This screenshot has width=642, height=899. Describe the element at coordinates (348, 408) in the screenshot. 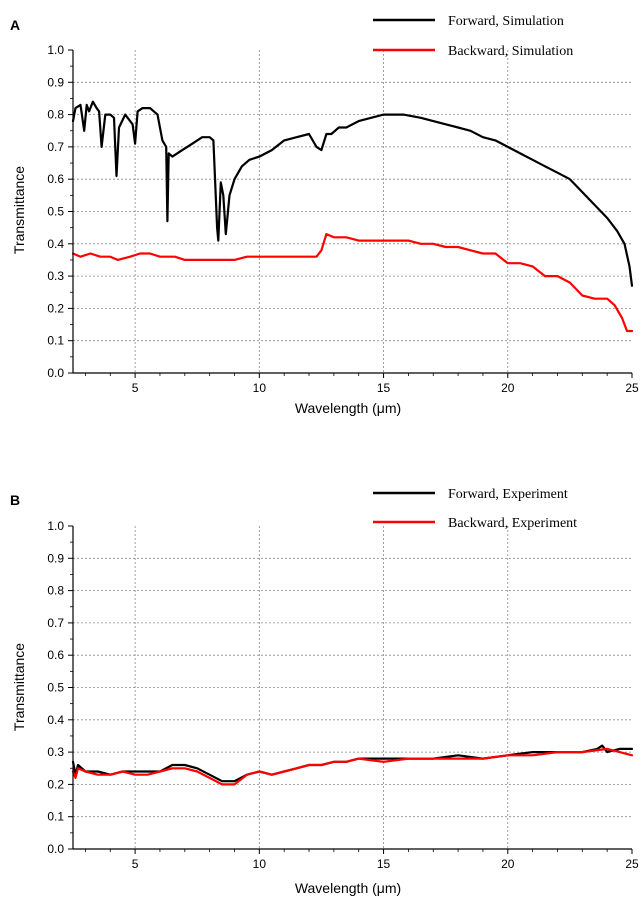

I see `panel-a-x-axis-label: Wavelength (μm)` at that location.